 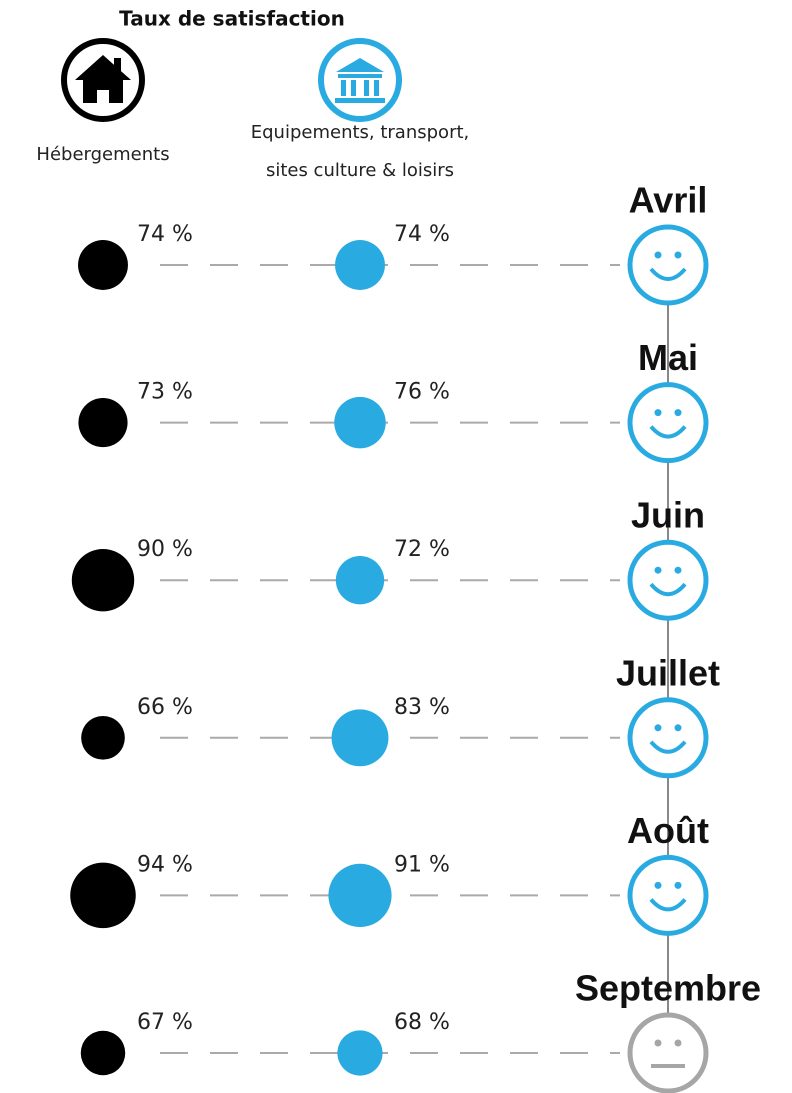 I want to click on value-label: 94 %, so click(x=165, y=864).